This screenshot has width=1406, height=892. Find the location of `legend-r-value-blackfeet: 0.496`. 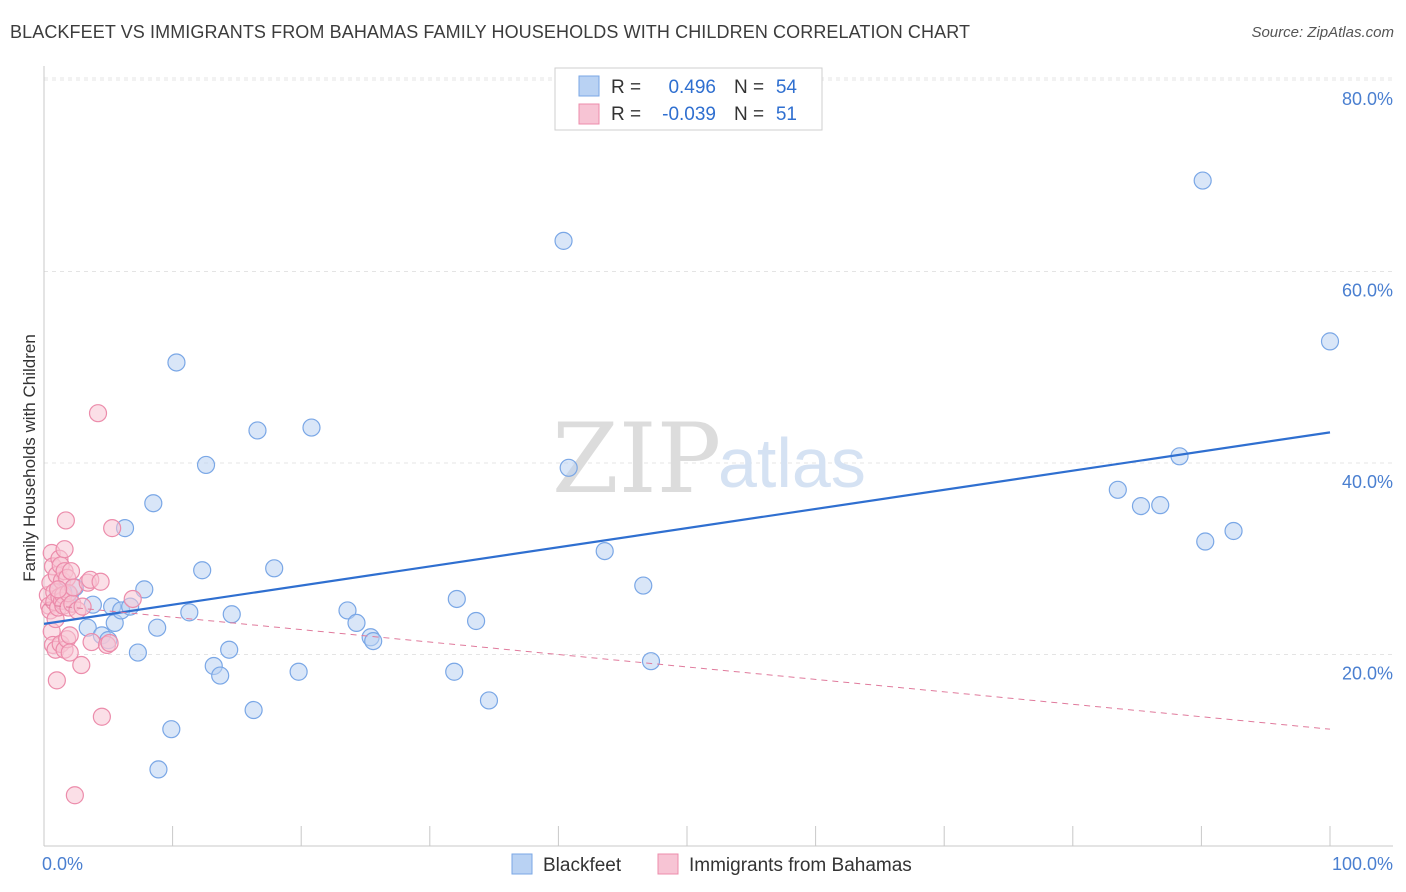

legend-r-value-blackfeet: 0.496 is located at coordinates (692, 87).